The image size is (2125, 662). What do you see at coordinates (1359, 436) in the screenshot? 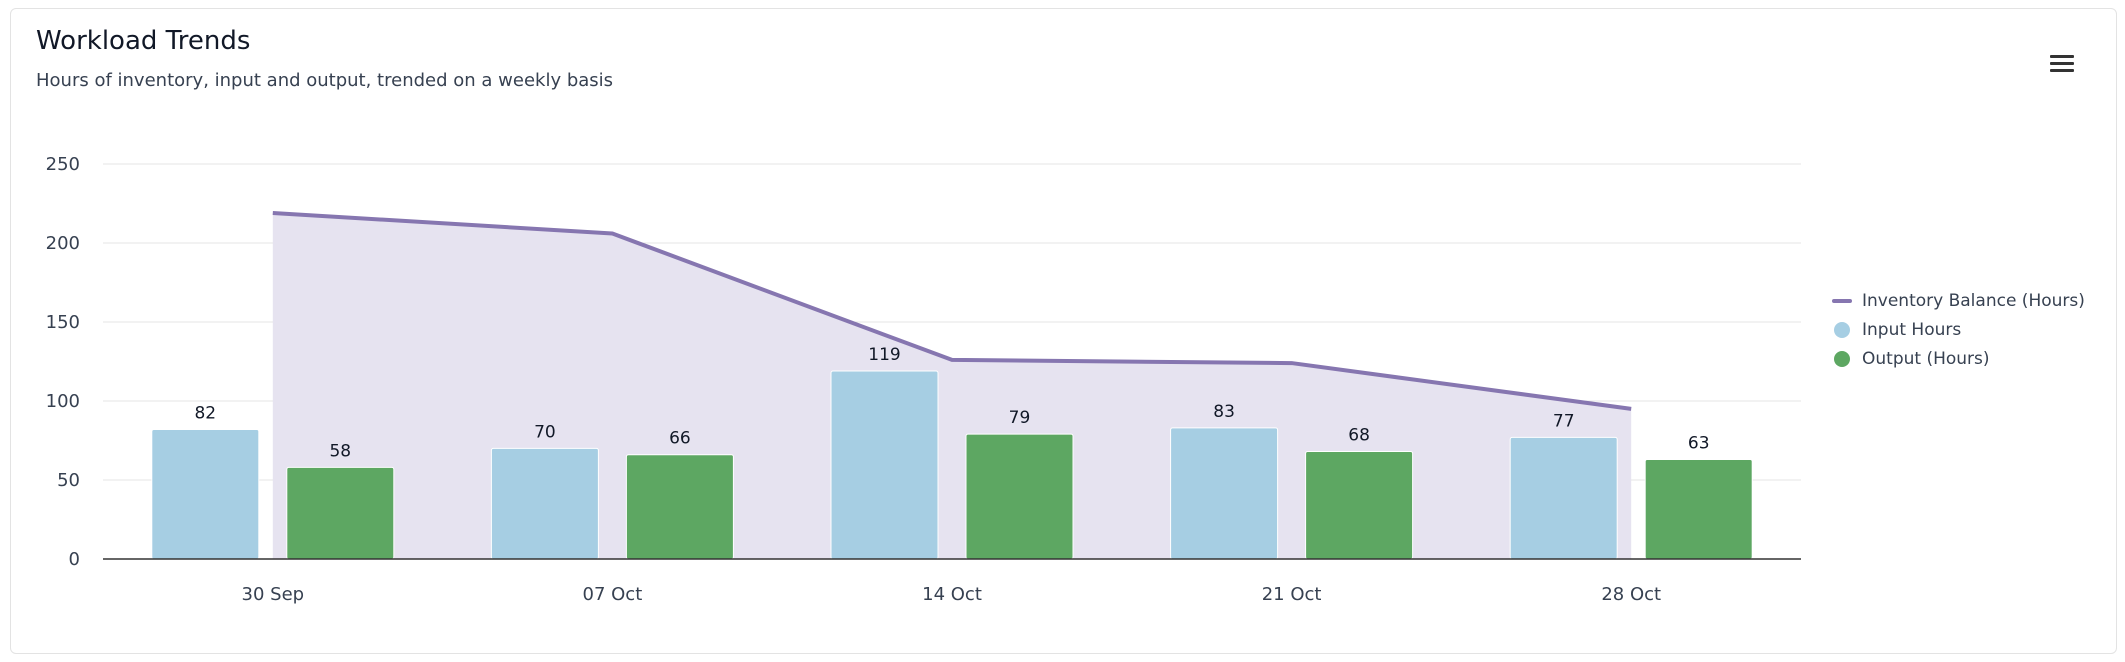
I see `output-hours-label: 68` at bounding box center [1359, 436].